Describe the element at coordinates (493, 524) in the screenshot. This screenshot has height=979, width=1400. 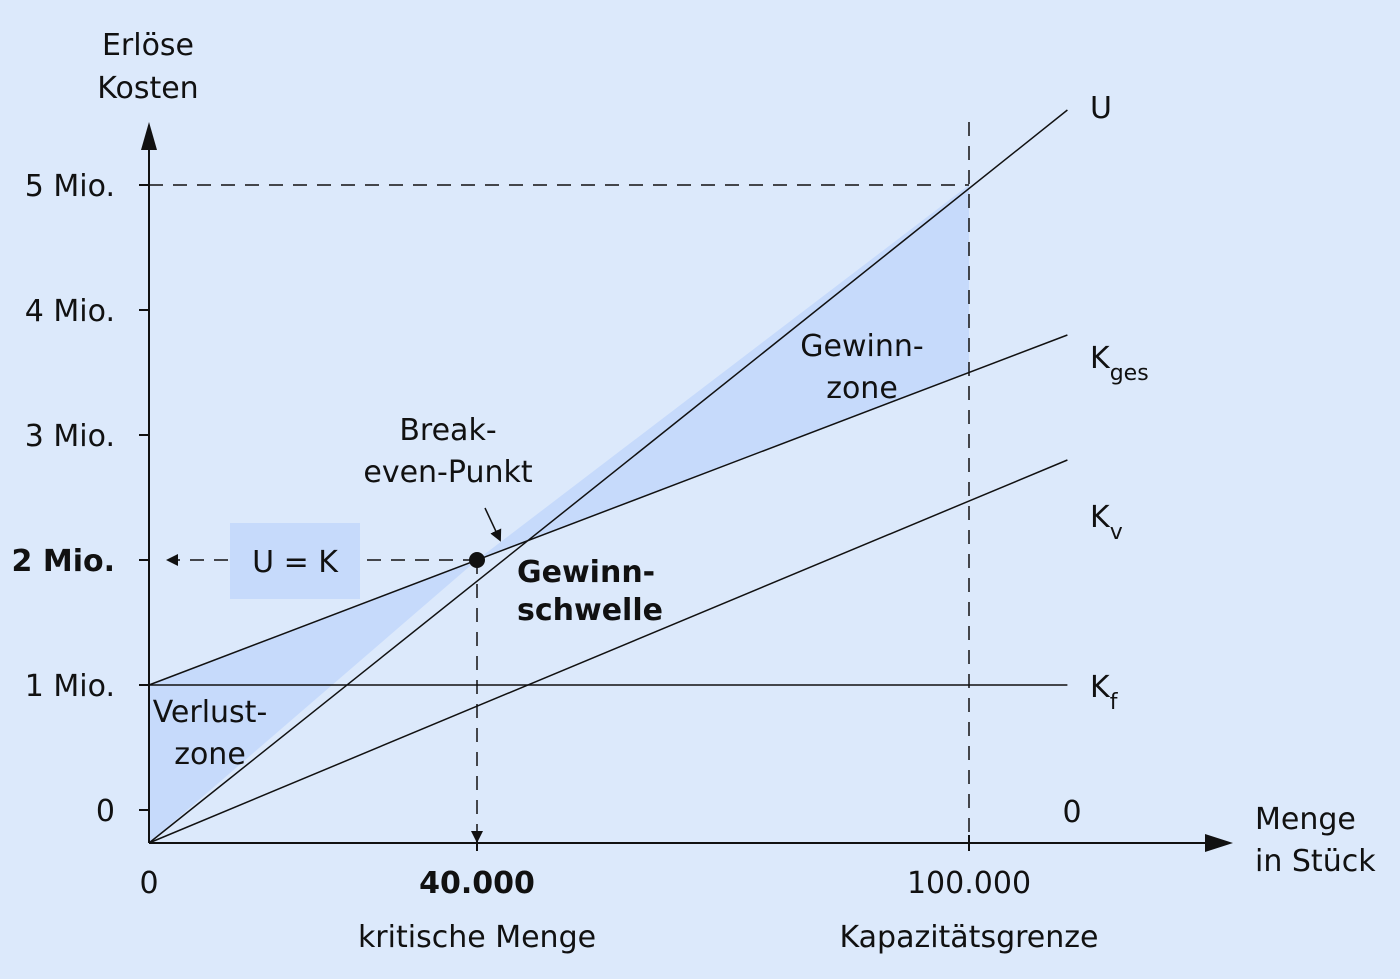
I see `break-even-pointer-arrow` at that location.